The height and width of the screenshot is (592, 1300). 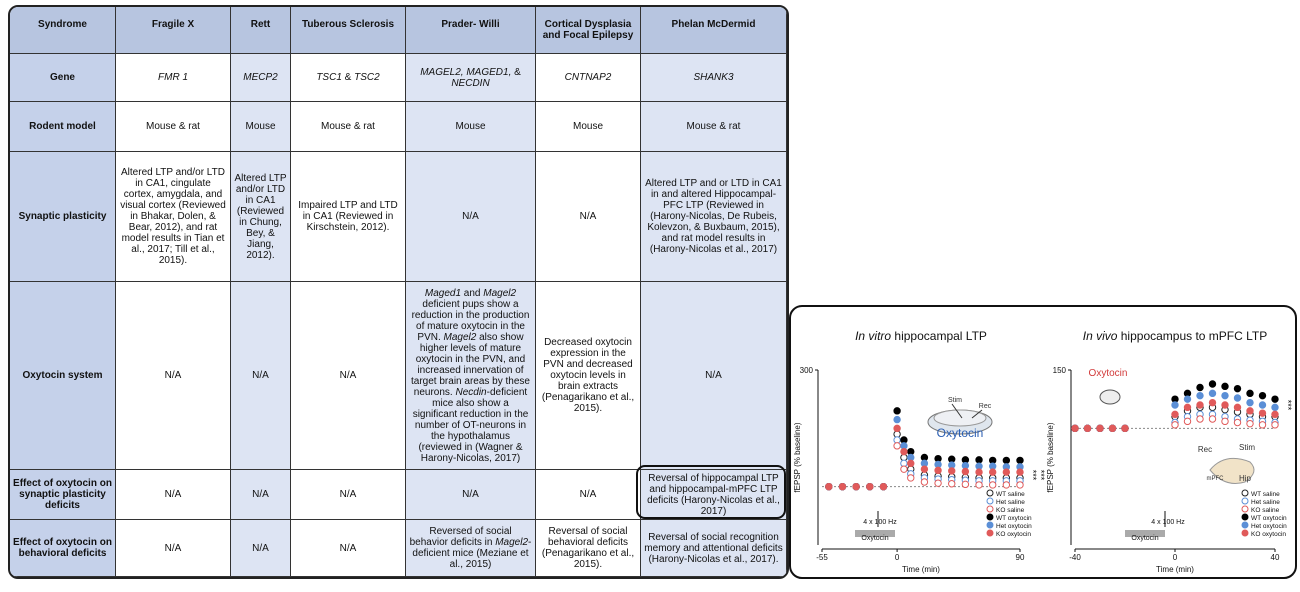 What do you see at coordinates (1010, 494) in the screenshot?
I see `legend-label: WT saline` at bounding box center [1010, 494].